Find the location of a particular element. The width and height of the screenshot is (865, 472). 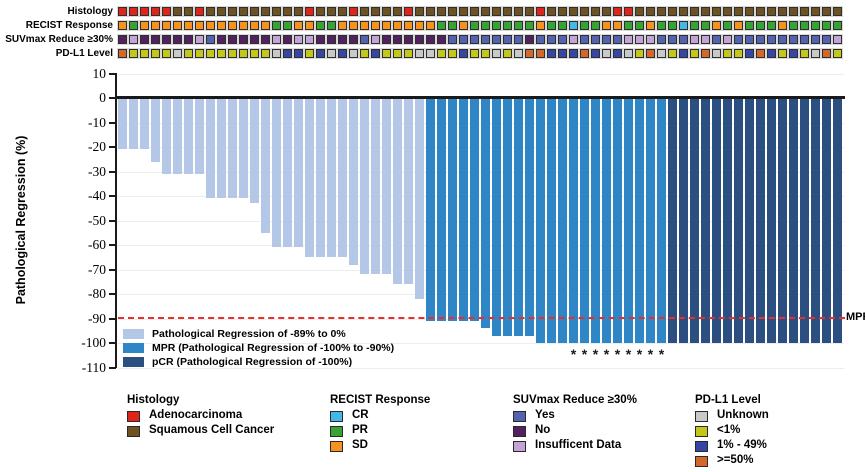

y-tick-label: -110 is located at coordinates (93, 367).